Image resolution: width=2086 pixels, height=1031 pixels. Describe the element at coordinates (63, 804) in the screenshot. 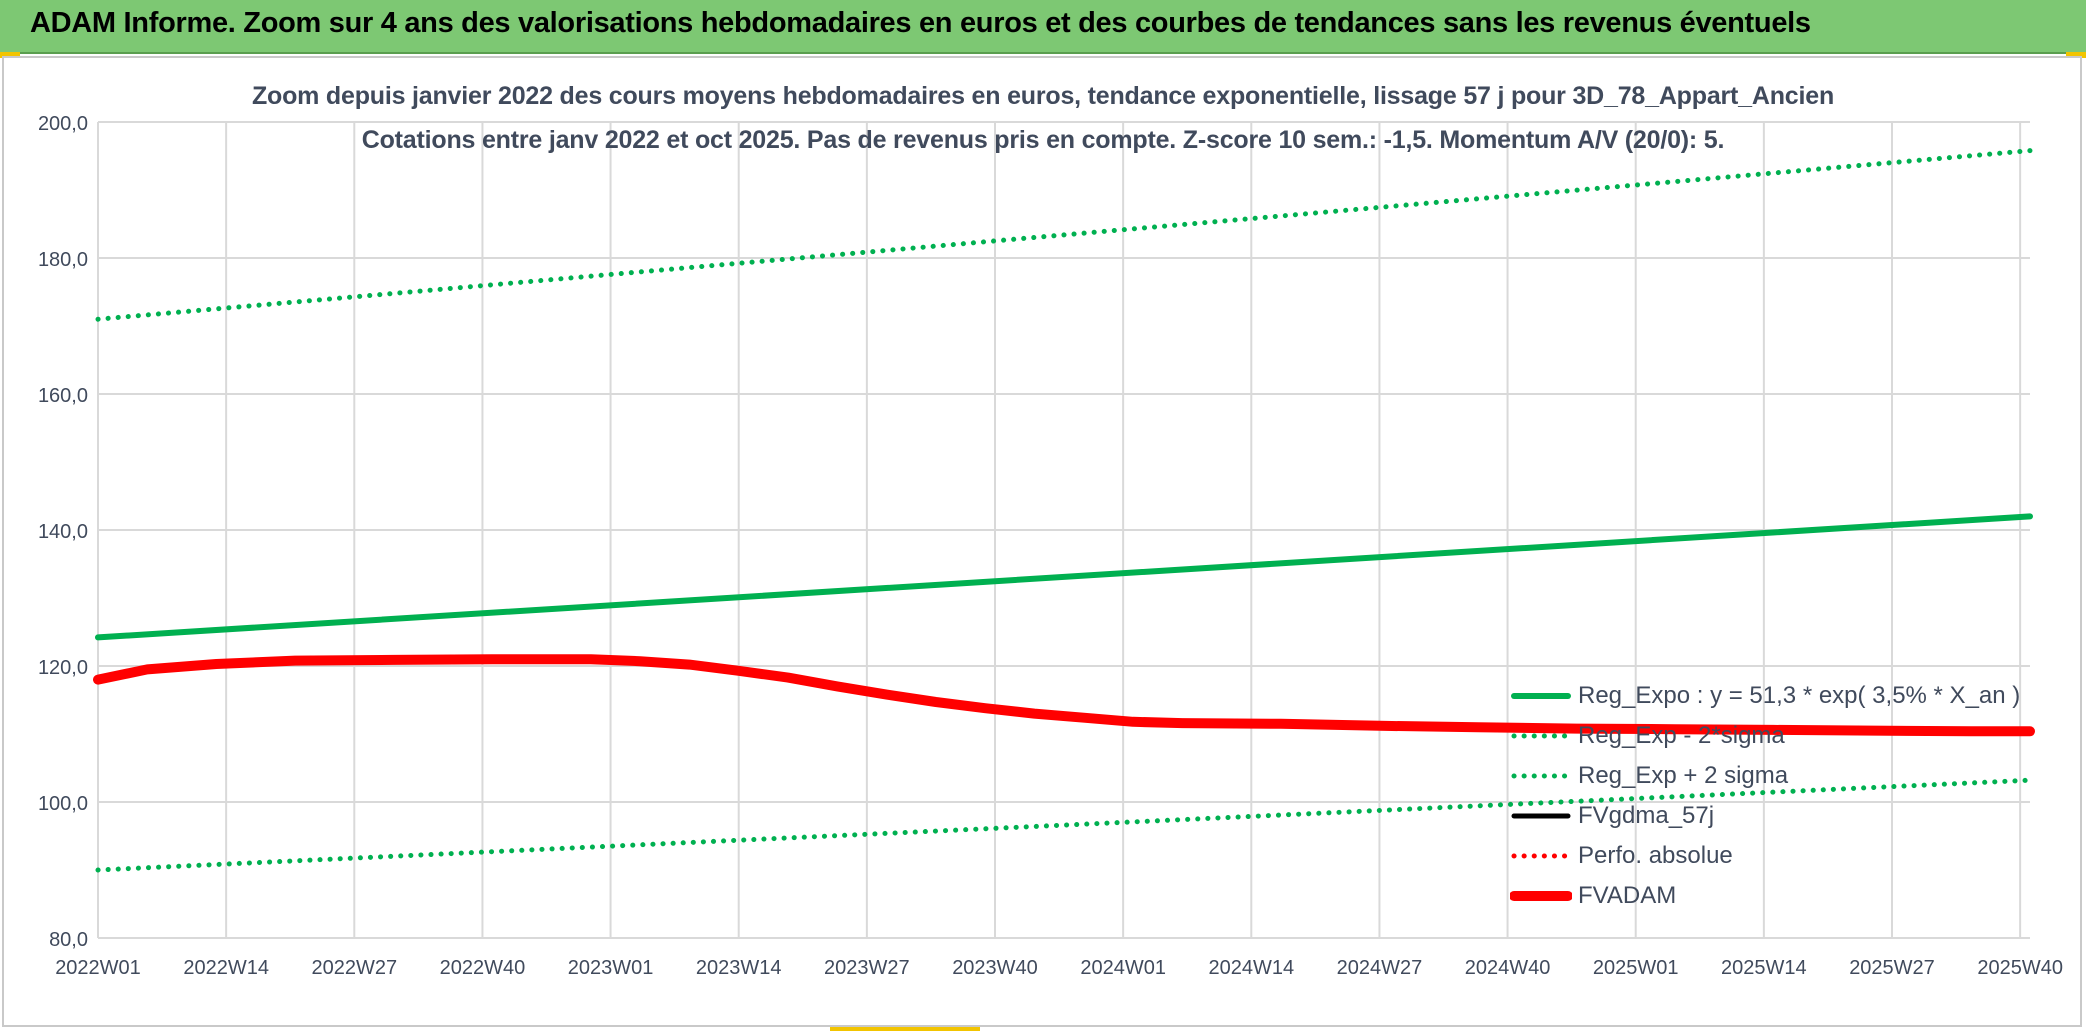

I see `y-tick-label: 100,0` at that location.